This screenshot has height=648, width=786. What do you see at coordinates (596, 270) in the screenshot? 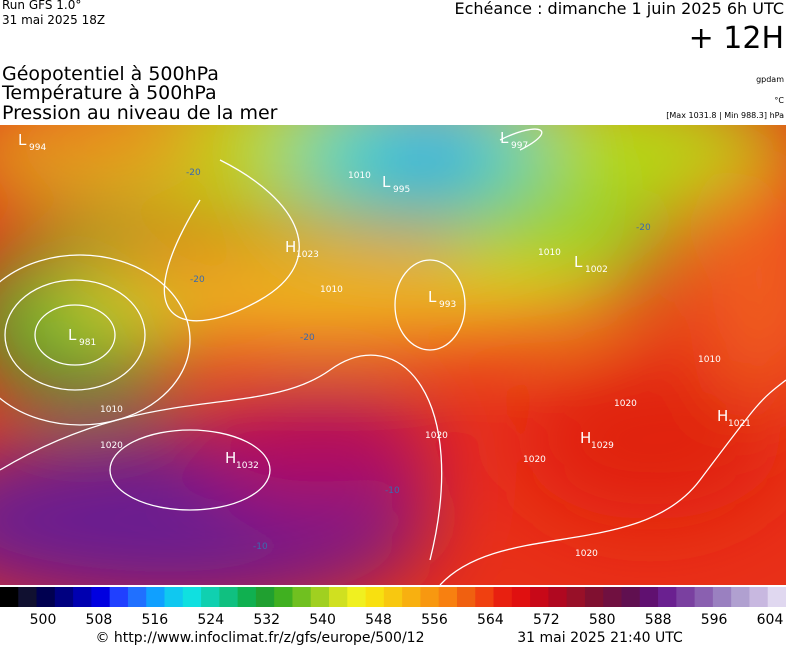
I see `center-value: 1002` at bounding box center [596, 270].